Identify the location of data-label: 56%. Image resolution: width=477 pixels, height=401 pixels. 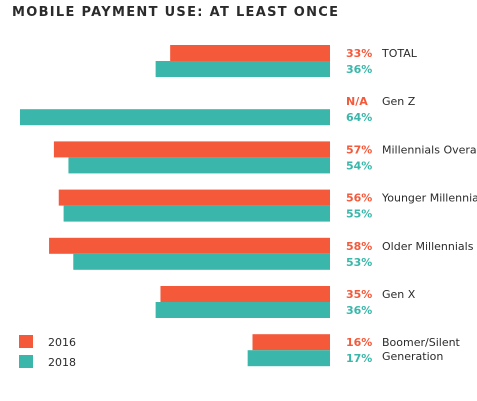
(359, 198).